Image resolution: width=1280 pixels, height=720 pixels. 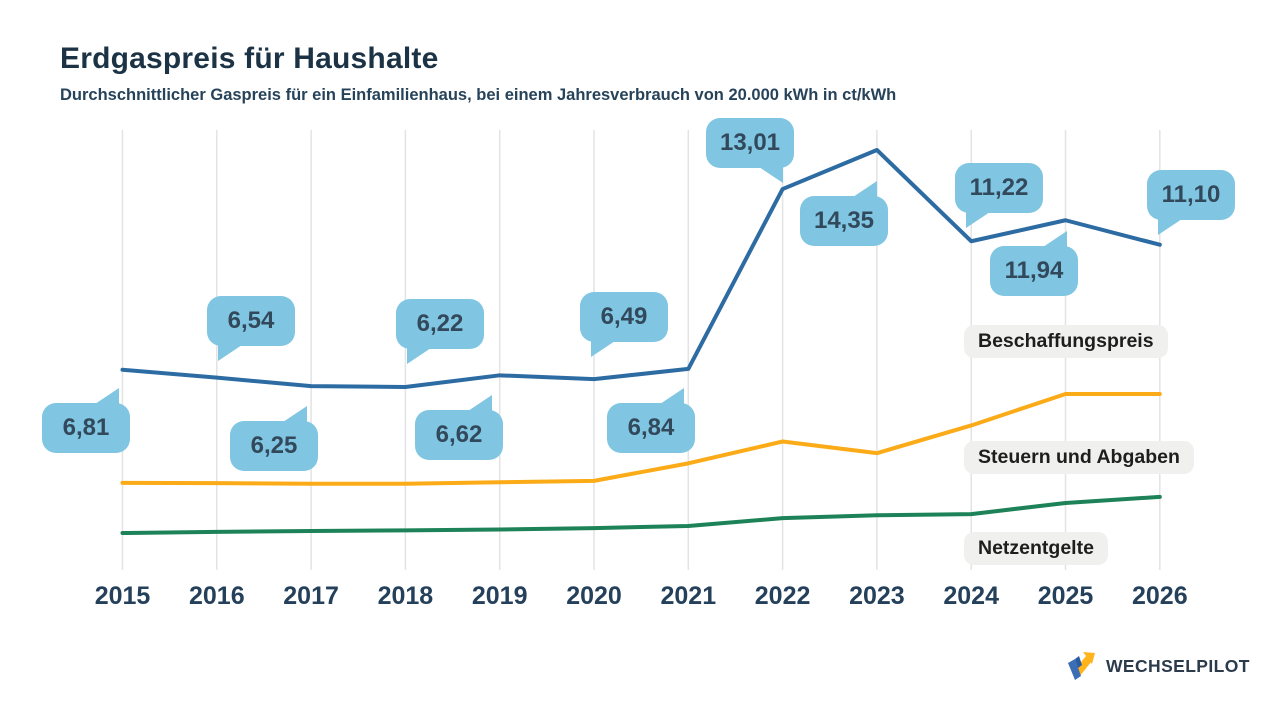 What do you see at coordinates (251, 321) in the screenshot?
I see `data-label-bubble-2016: 6,54` at bounding box center [251, 321].